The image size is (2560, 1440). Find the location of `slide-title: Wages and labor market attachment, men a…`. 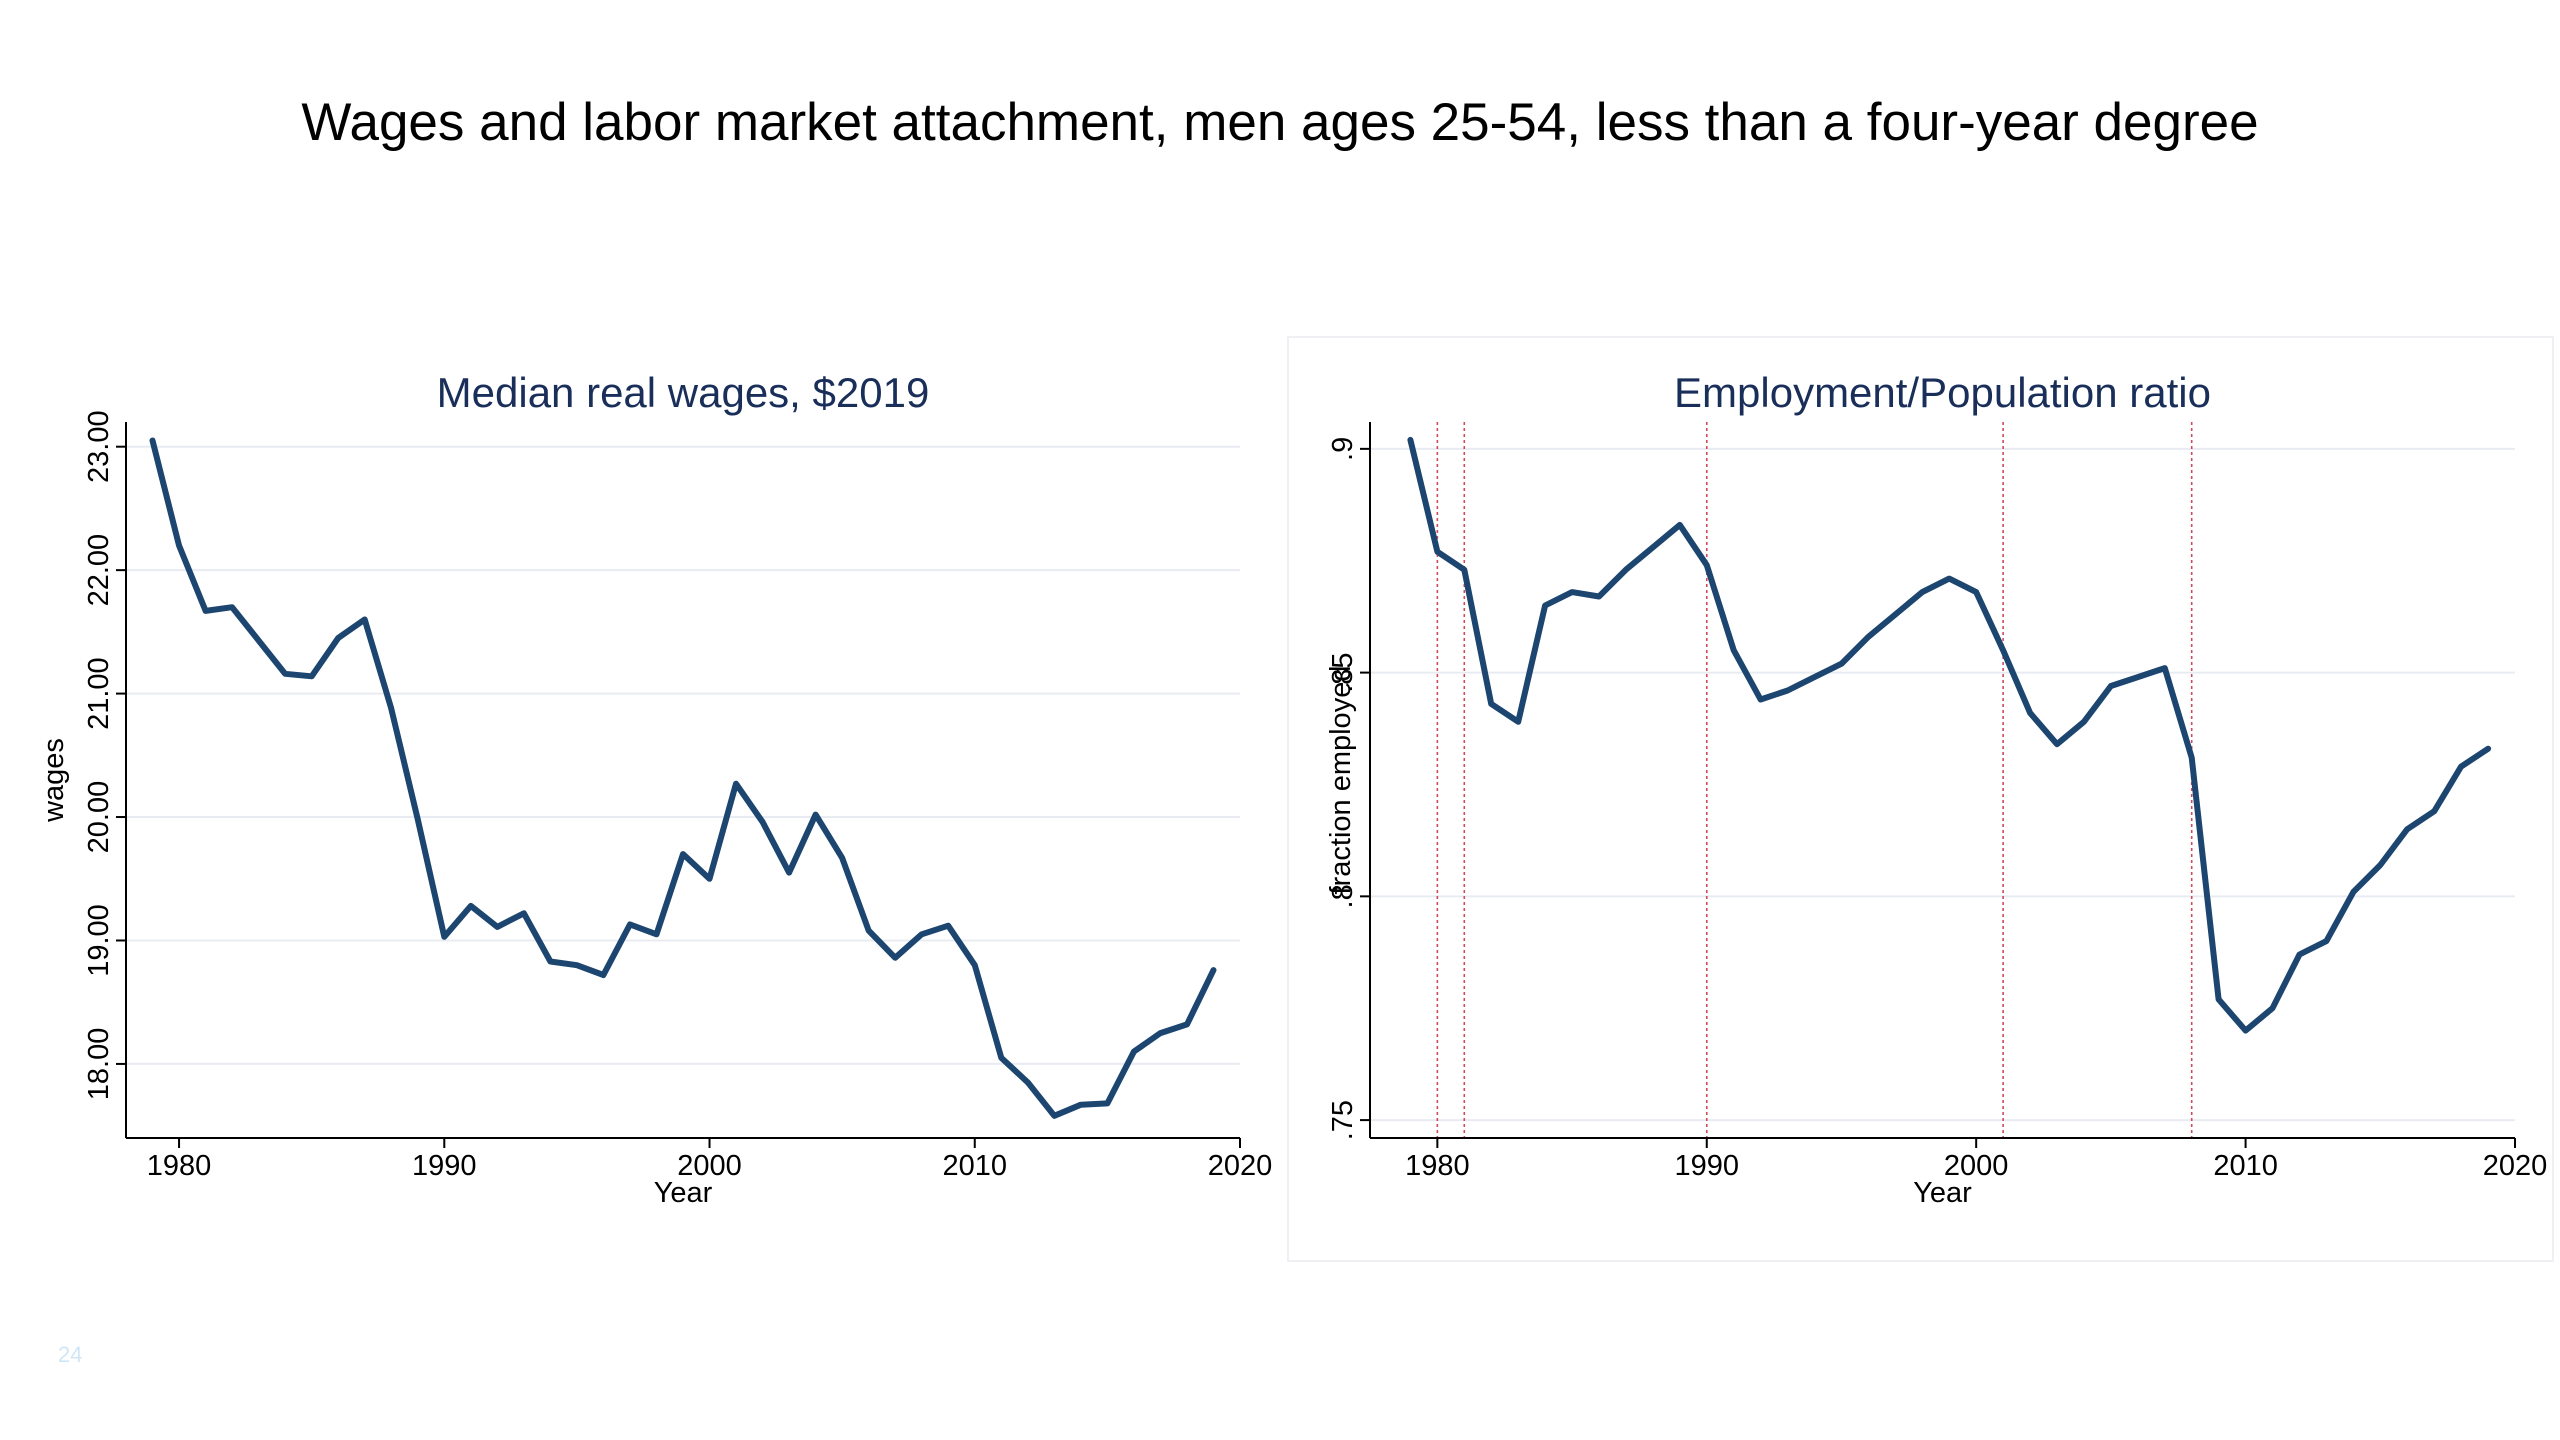

slide-title: Wages and labor market attachment, men a… is located at coordinates (1280, 122).